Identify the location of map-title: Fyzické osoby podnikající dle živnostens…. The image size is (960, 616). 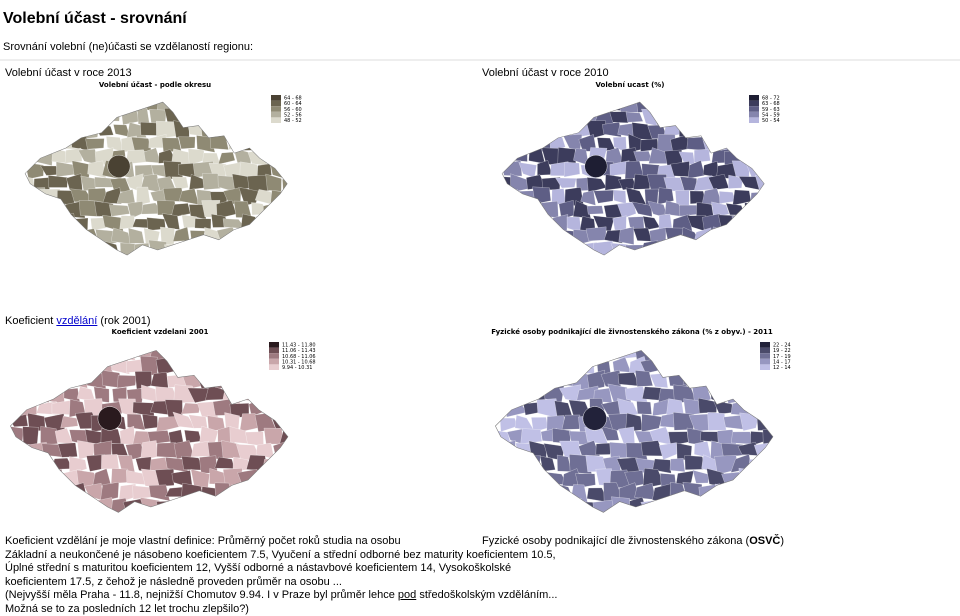
(632, 332).